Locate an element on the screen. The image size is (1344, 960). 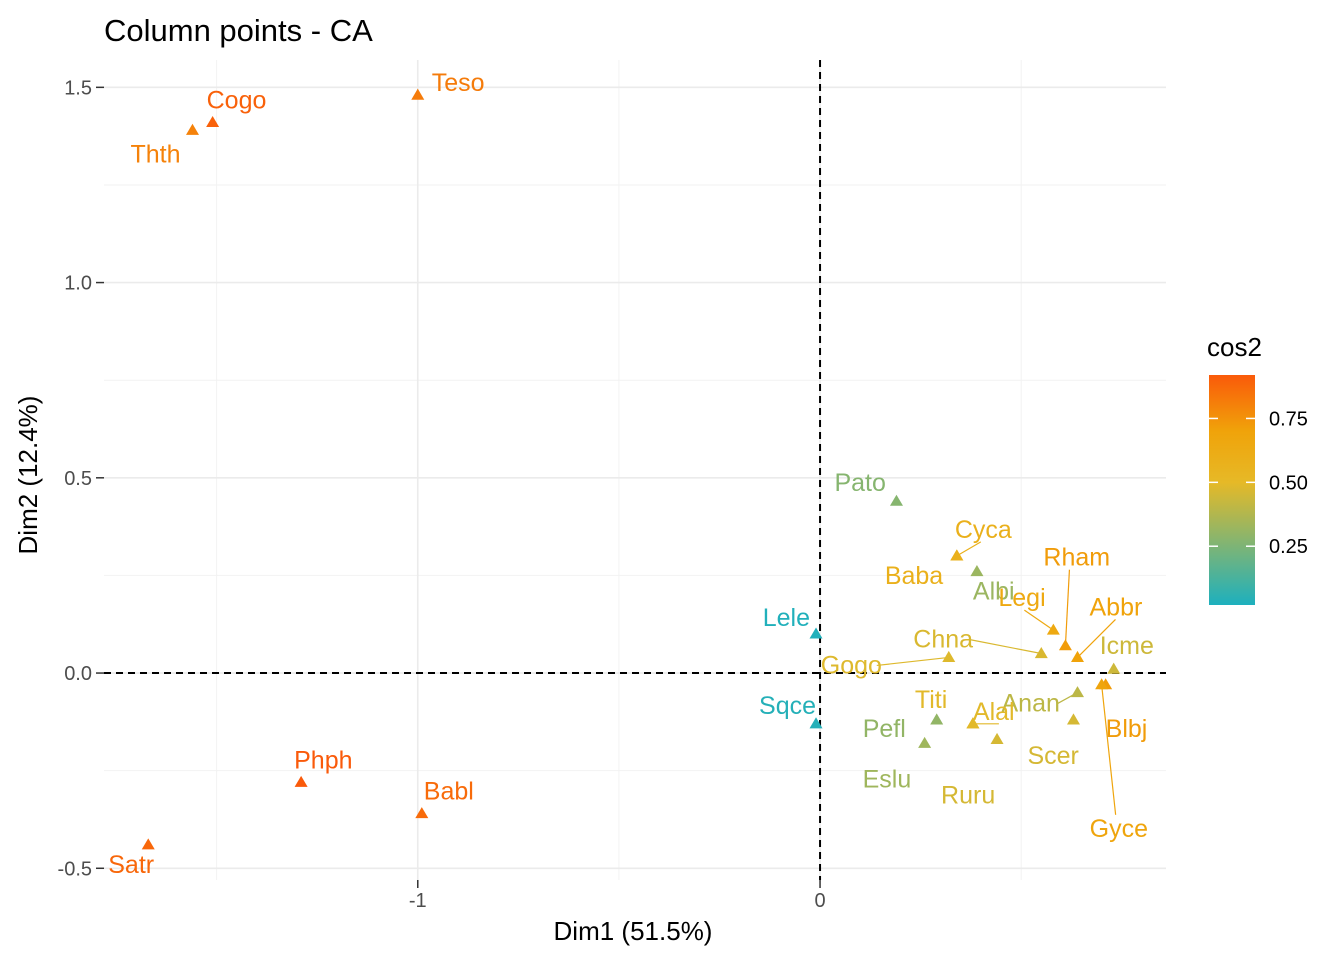
point-pefl is located at coordinates (937, 719).